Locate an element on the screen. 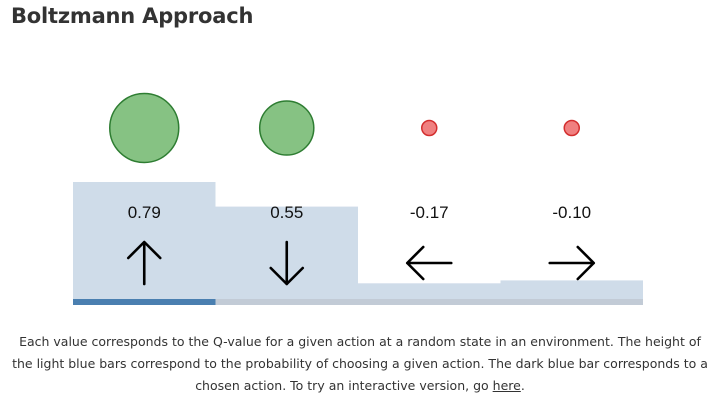 The width and height of the screenshot is (720, 404). down-arrow-path is located at coordinates (287, 263).